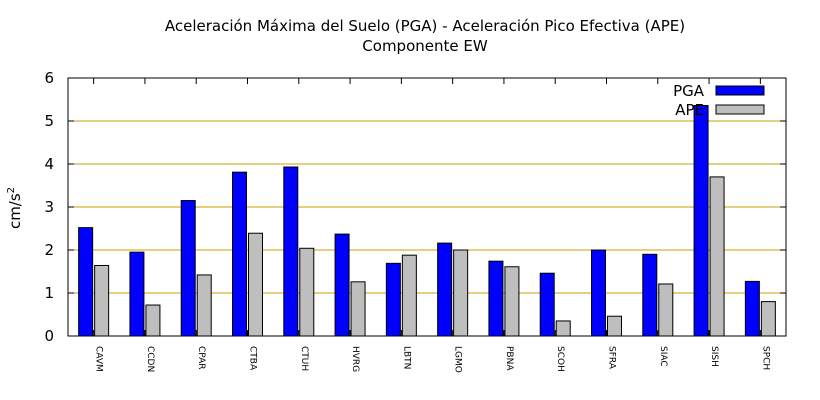 This screenshot has height=400, width=820. Describe the element at coordinates (765, 358) in the screenshot. I see `x-tick-label: SPCH` at that location.